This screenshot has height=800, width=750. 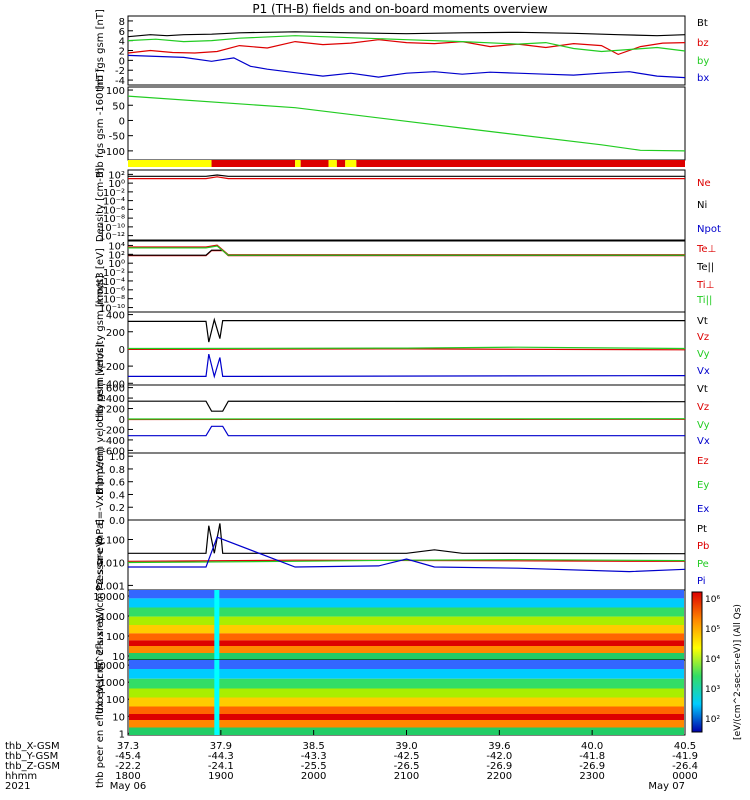 What do you see at coordinates (122, 42) in the screenshot?
I see `y-tick-label: 4` at bounding box center [122, 42].